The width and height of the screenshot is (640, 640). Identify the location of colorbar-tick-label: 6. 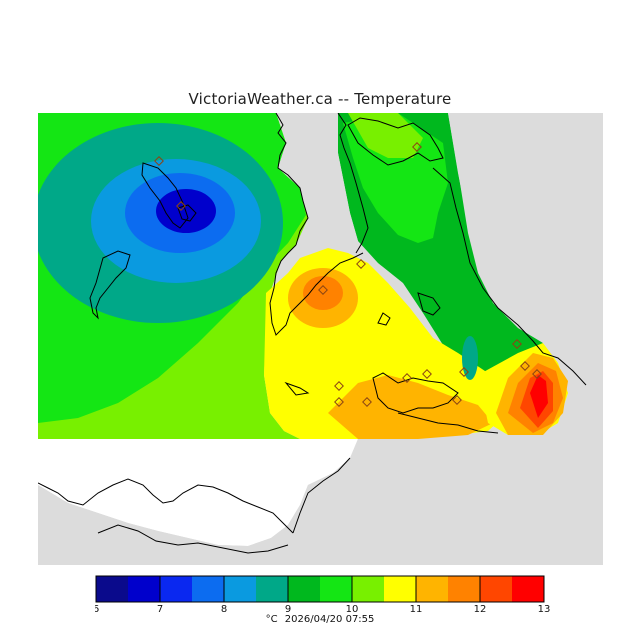
(97, 608).